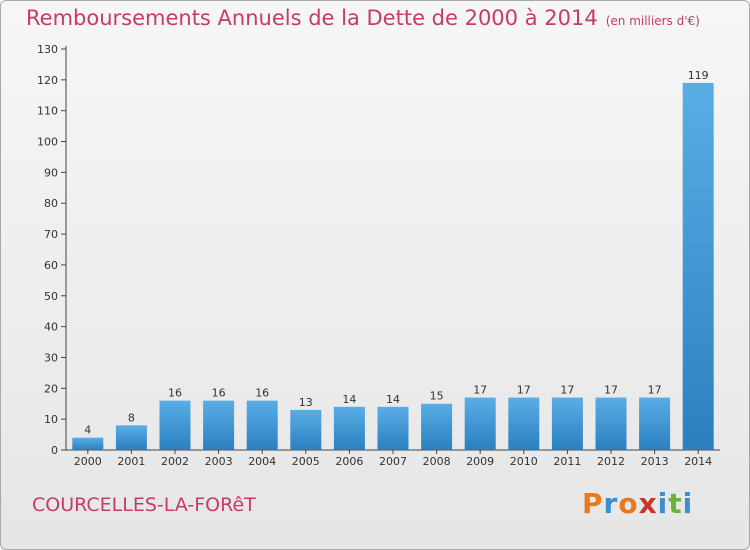 This screenshot has height=550, width=750. What do you see at coordinates (47, 111) in the screenshot?
I see `y-tick-label: 110` at bounding box center [47, 111].